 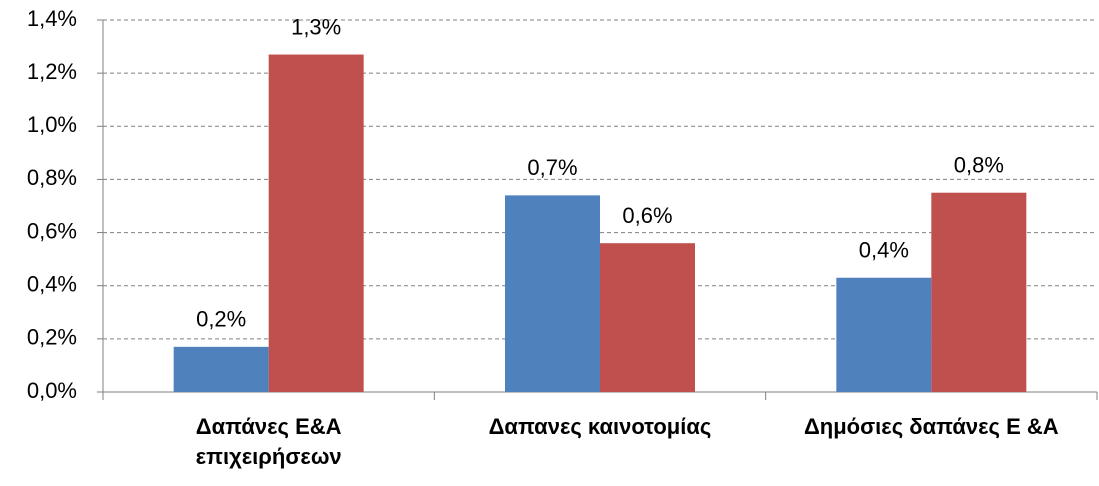 I want to click on value-label: 1,3%, so click(x=316, y=26).